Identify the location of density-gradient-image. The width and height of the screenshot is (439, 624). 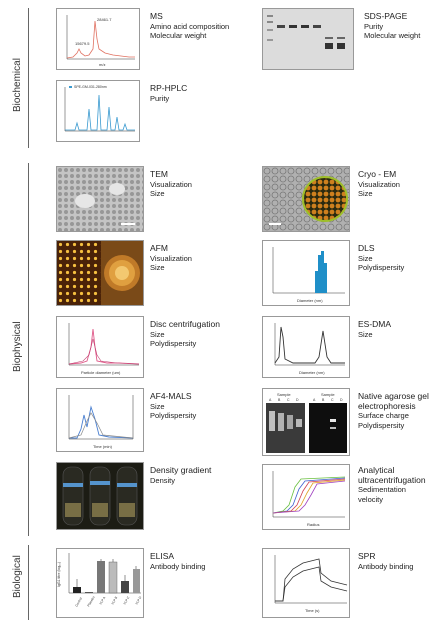
(100, 496).